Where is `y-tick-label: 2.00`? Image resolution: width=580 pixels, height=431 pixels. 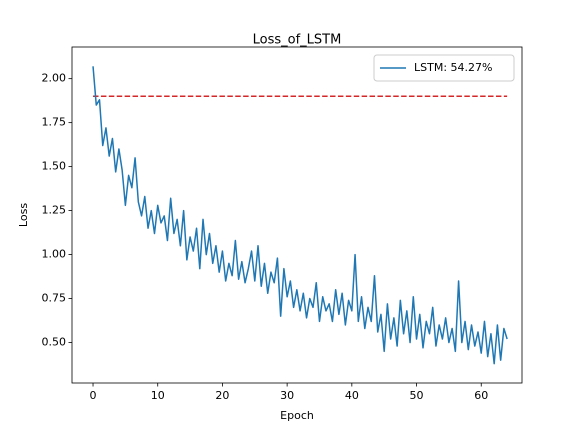
y-tick-label: 2.00 is located at coordinates (54, 78).